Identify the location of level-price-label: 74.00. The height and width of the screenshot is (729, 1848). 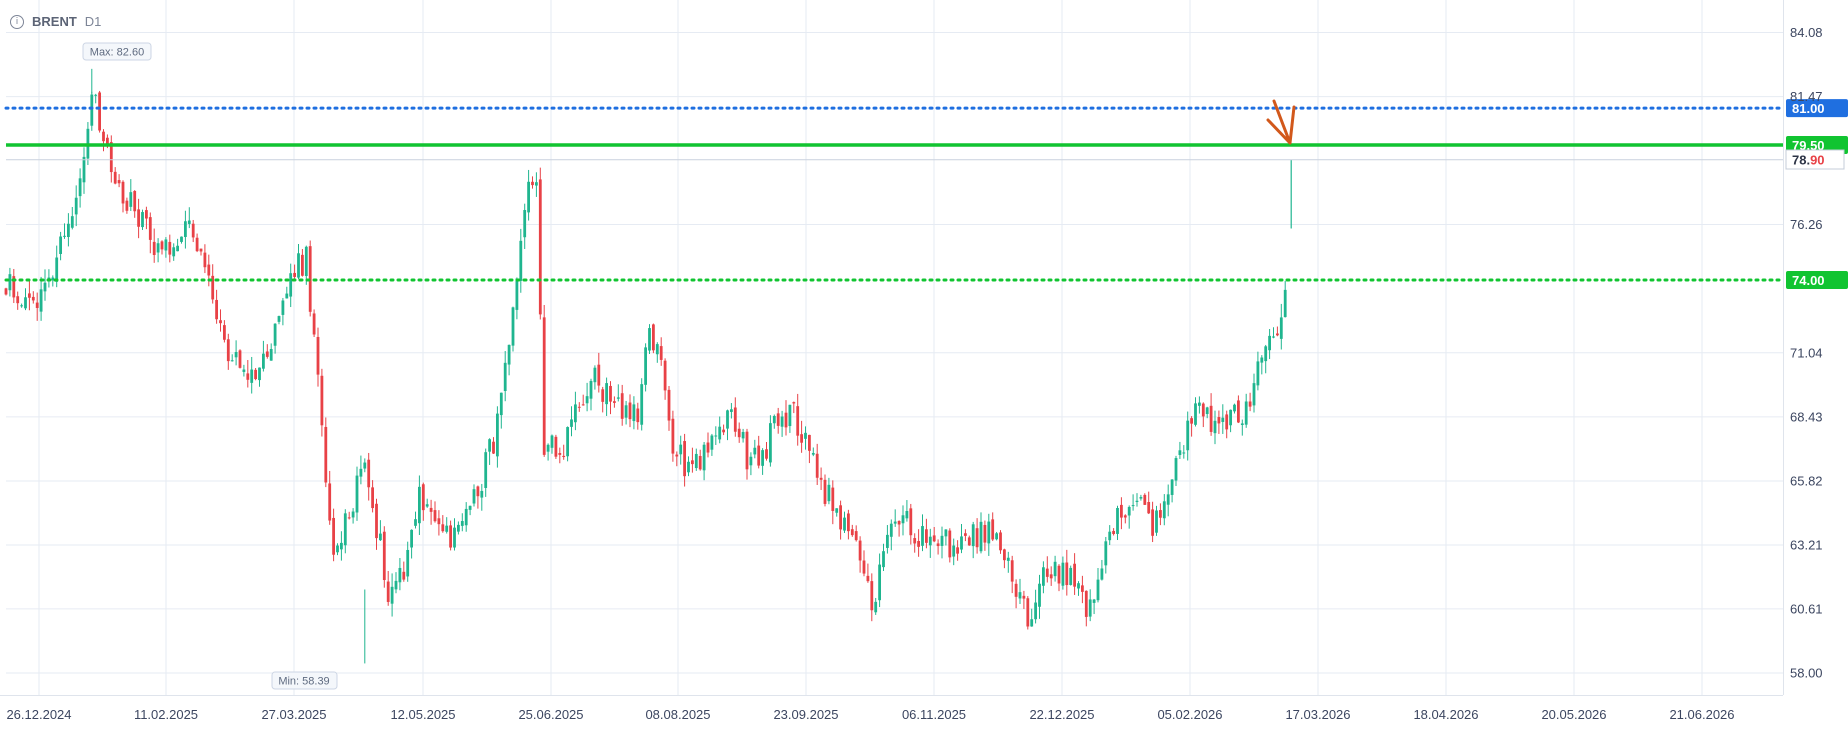
(1808, 280).